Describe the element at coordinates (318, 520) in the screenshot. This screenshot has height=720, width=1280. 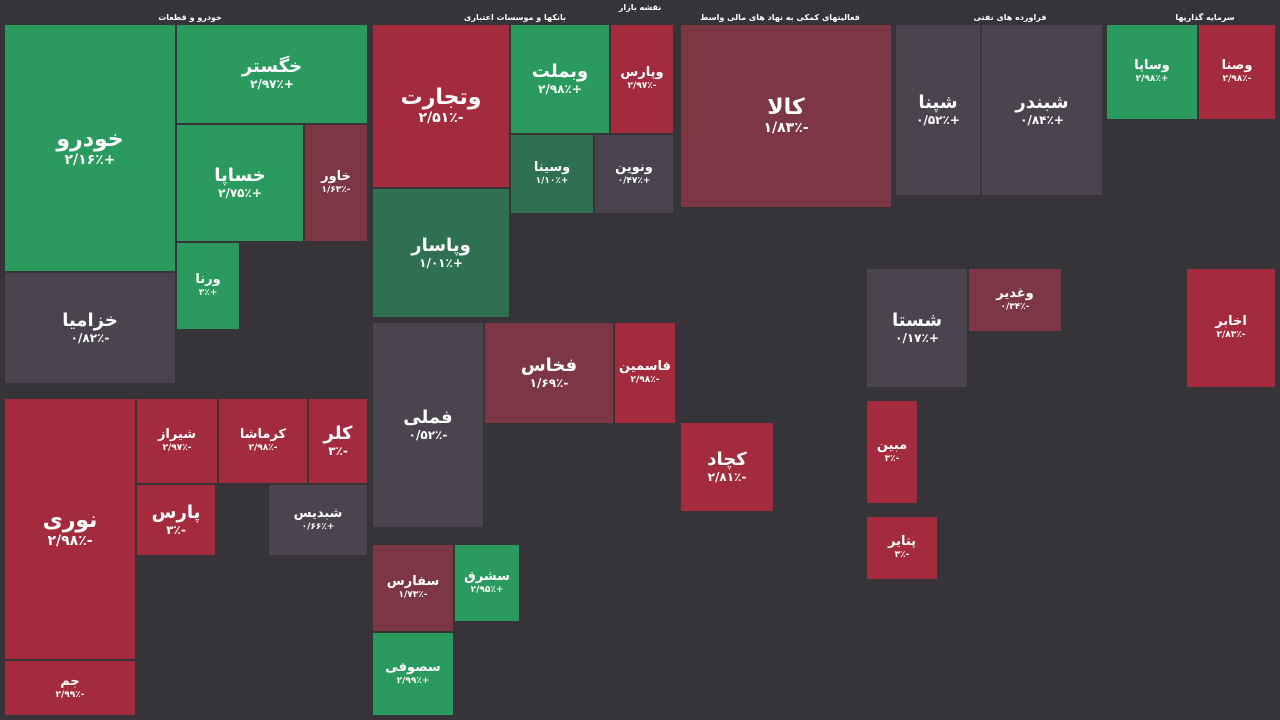
I see `stock-tile: شبدیس +۰/۶۶٪` at that location.